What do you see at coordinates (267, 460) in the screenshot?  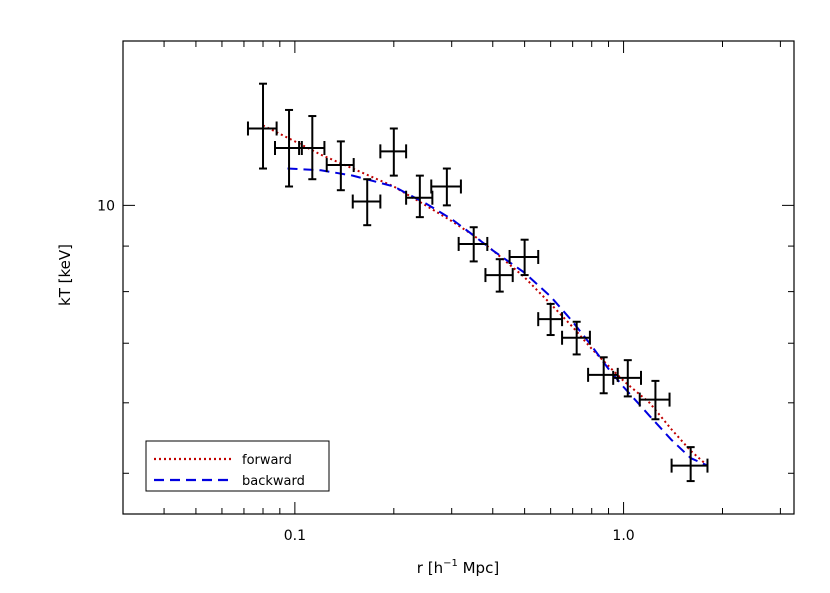 I see `legend-forward-label: forward` at bounding box center [267, 460].